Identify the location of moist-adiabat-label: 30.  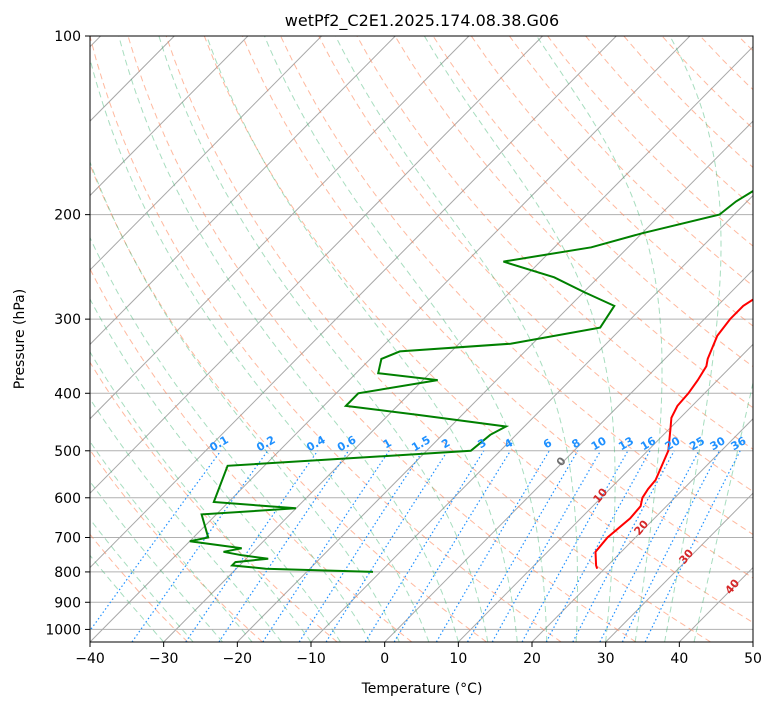
(686, 556).